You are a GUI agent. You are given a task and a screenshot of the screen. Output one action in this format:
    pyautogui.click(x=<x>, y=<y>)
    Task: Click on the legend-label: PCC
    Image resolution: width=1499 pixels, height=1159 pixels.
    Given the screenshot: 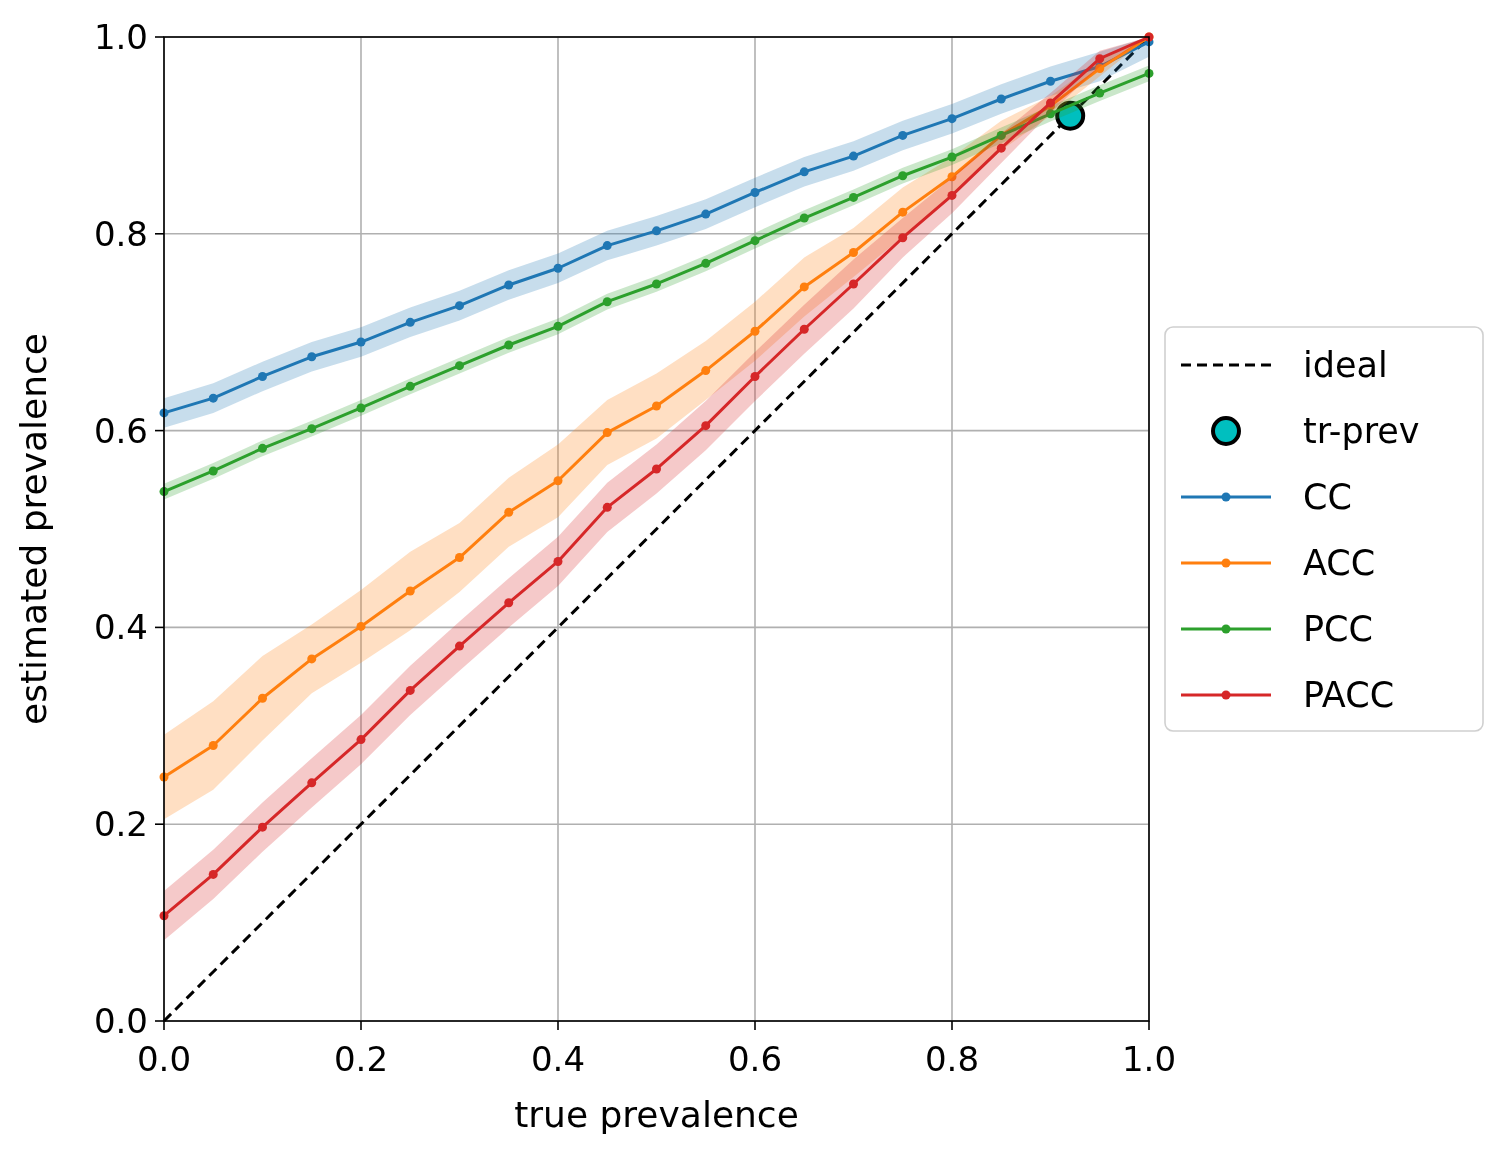 What is the action you would take?
    pyautogui.click(x=1338, y=629)
    